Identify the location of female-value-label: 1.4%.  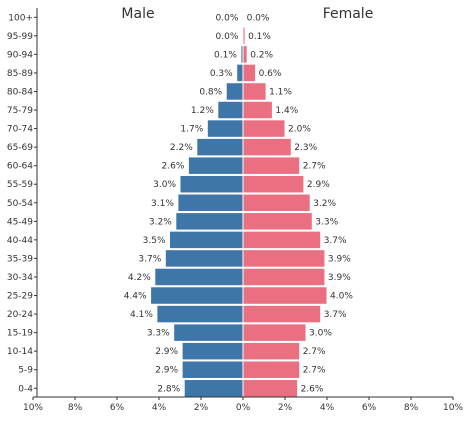
(286, 111).